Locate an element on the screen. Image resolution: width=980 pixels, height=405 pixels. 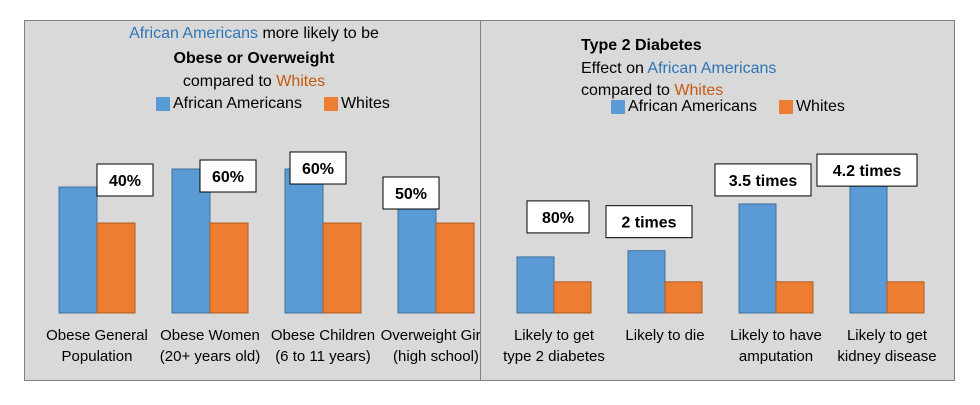
category-label-3-line0: Likely to get is located at coordinates (887, 335).